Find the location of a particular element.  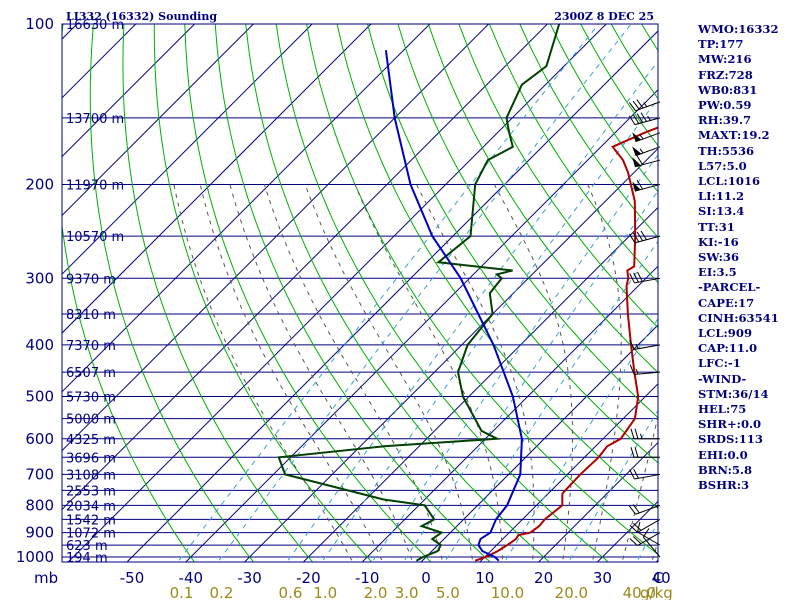

index-line: -WIND- is located at coordinates (722, 378).